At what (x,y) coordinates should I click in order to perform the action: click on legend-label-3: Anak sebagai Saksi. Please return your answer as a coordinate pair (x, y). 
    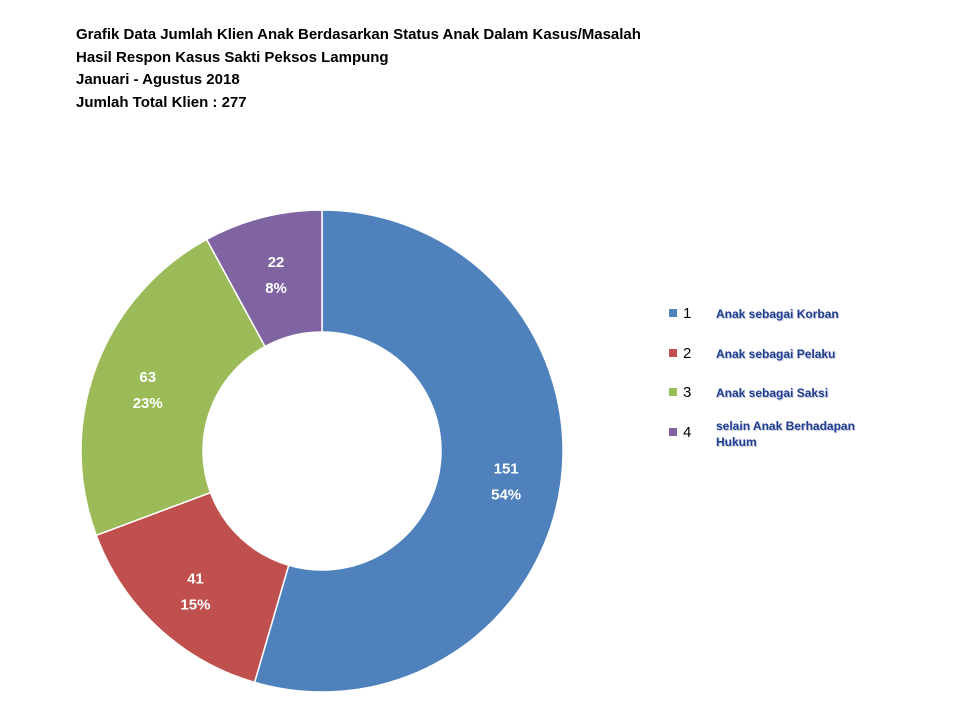
    Looking at the image, I should click on (772, 393).